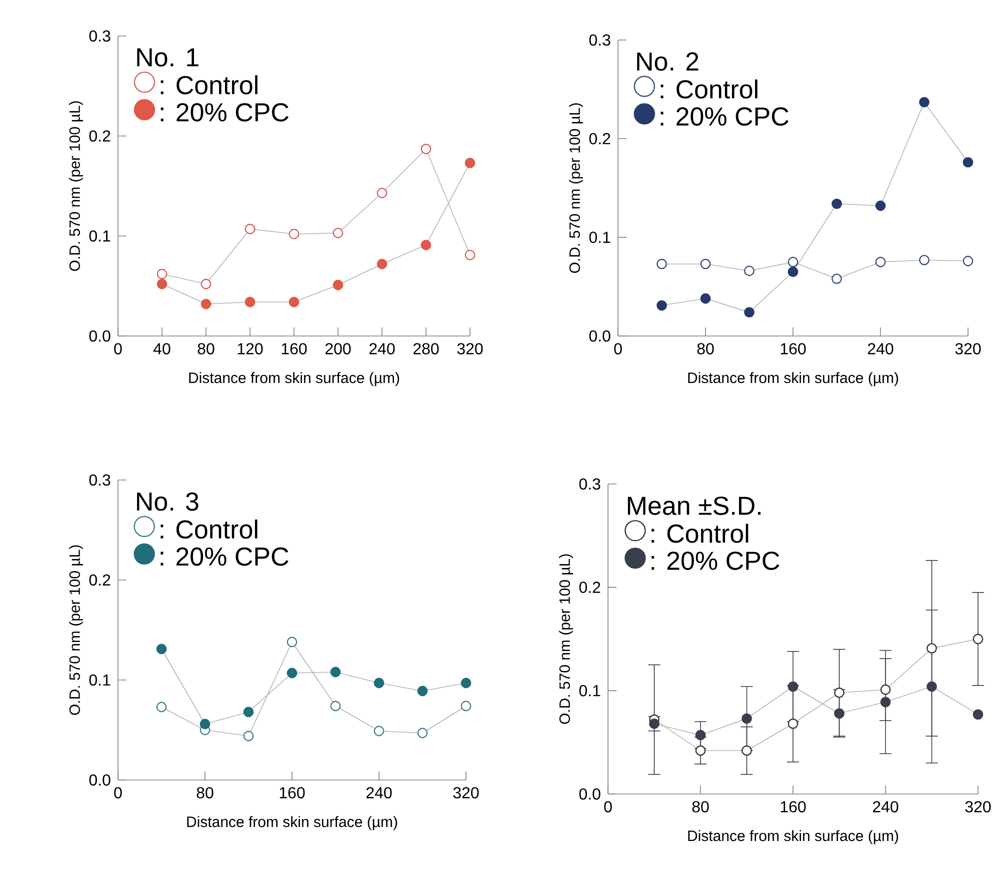  What do you see at coordinates (161, 348) in the screenshot?
I see `x-tick-label: 40` at bounding box center [161, 348].